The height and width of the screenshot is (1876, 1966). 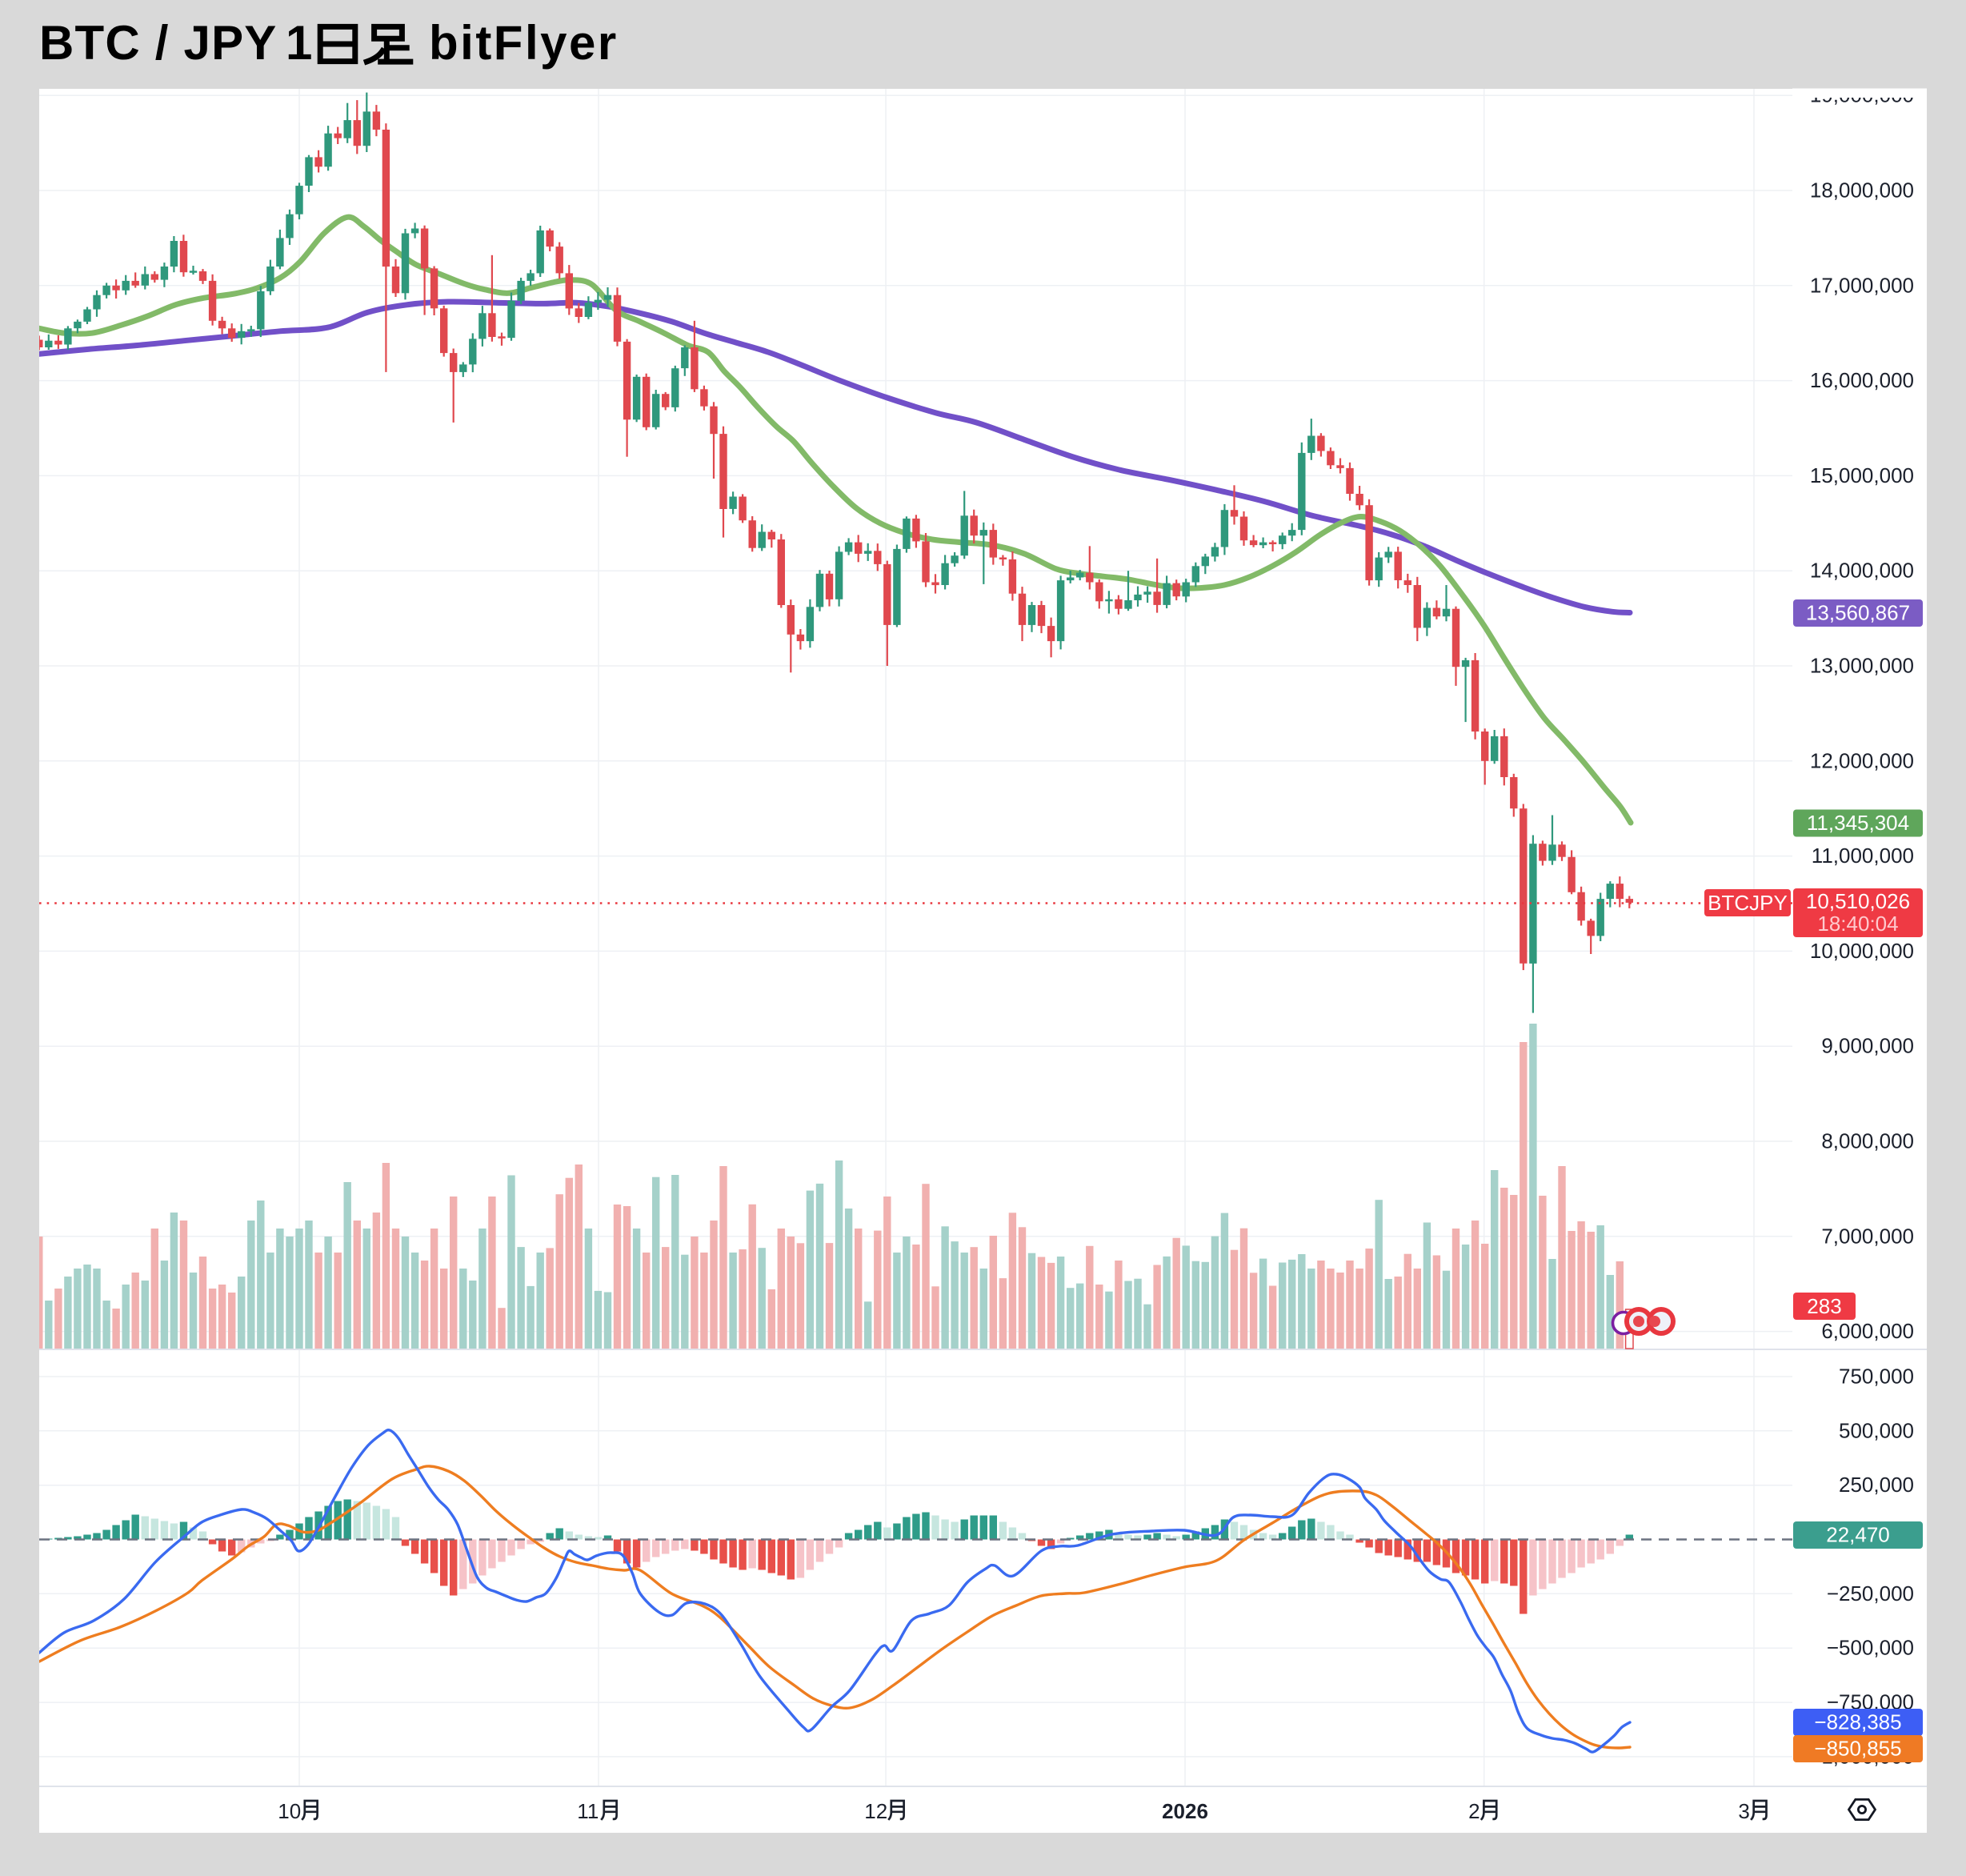 I want to click on svg-text: 8,000,000, so click(x=1867, y=1141).